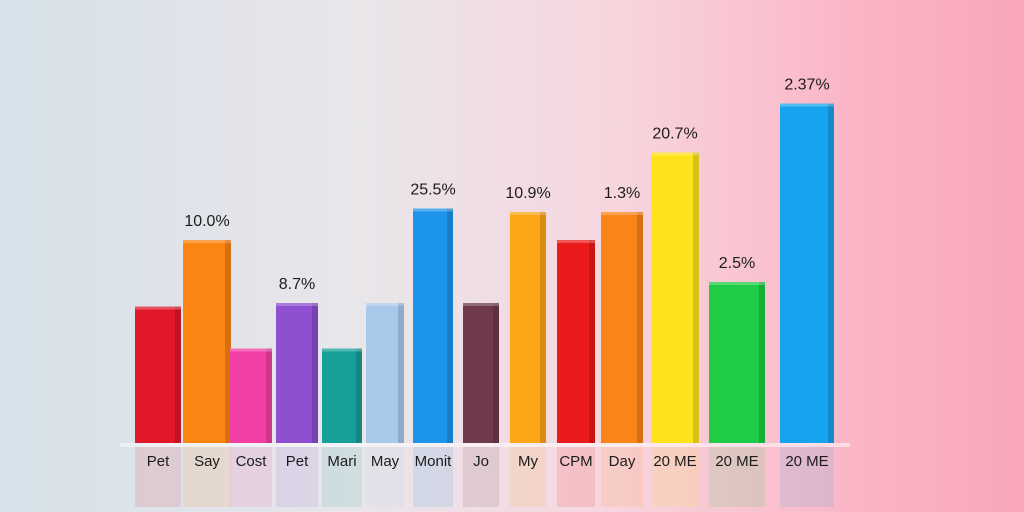 The width and height of the screenshot is (1024, 512). What do you see at coordinates (432, 190) in the screenshot?
I see `bar-label: 25.5%` at bounding box center [432, 190].